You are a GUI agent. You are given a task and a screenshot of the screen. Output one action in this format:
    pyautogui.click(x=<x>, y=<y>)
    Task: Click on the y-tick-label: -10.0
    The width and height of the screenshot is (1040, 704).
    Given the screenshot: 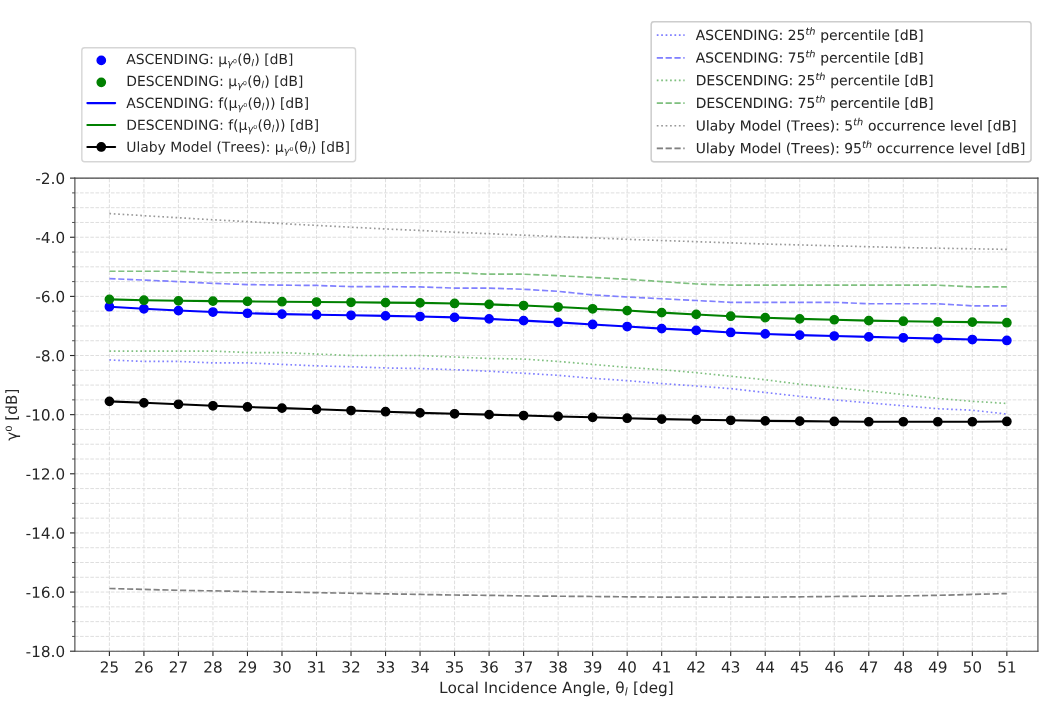 What is the action you would take?
    pyautogui.click(x=45, y=415)
    